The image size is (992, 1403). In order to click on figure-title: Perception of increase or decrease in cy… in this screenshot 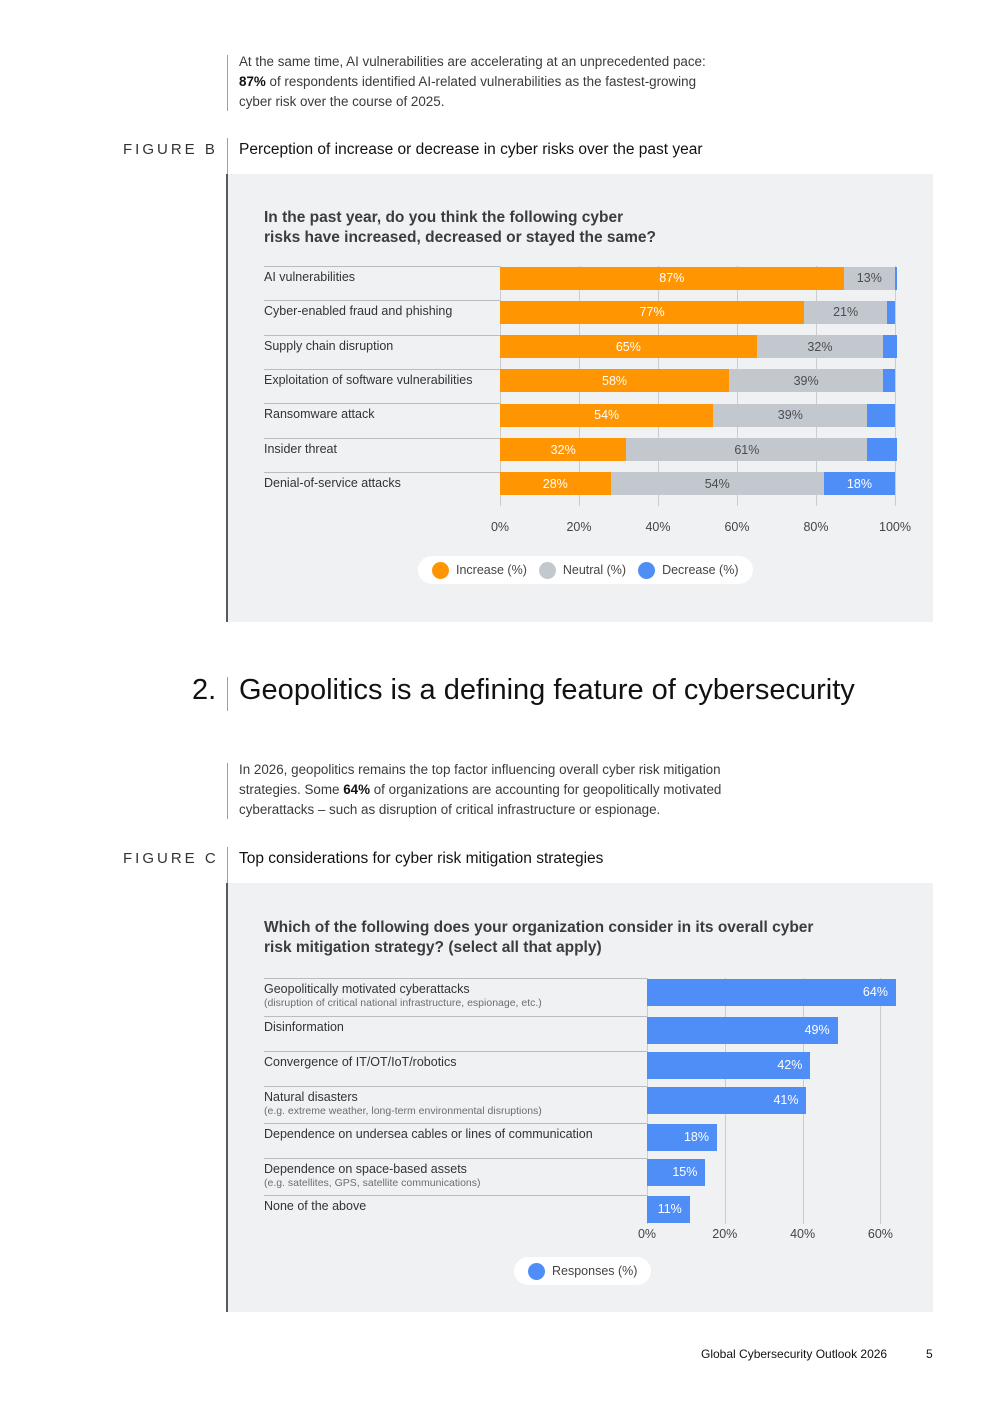, I will do `click(471, 149)`.